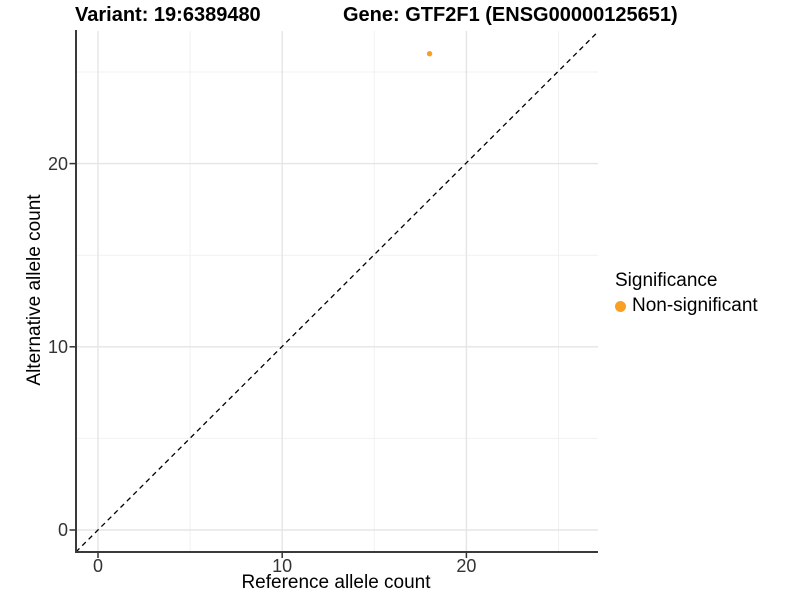  Describe the element at coordinates (695, 305) in the screenshot. I see `legend-item-label: Non-significant` at that location.